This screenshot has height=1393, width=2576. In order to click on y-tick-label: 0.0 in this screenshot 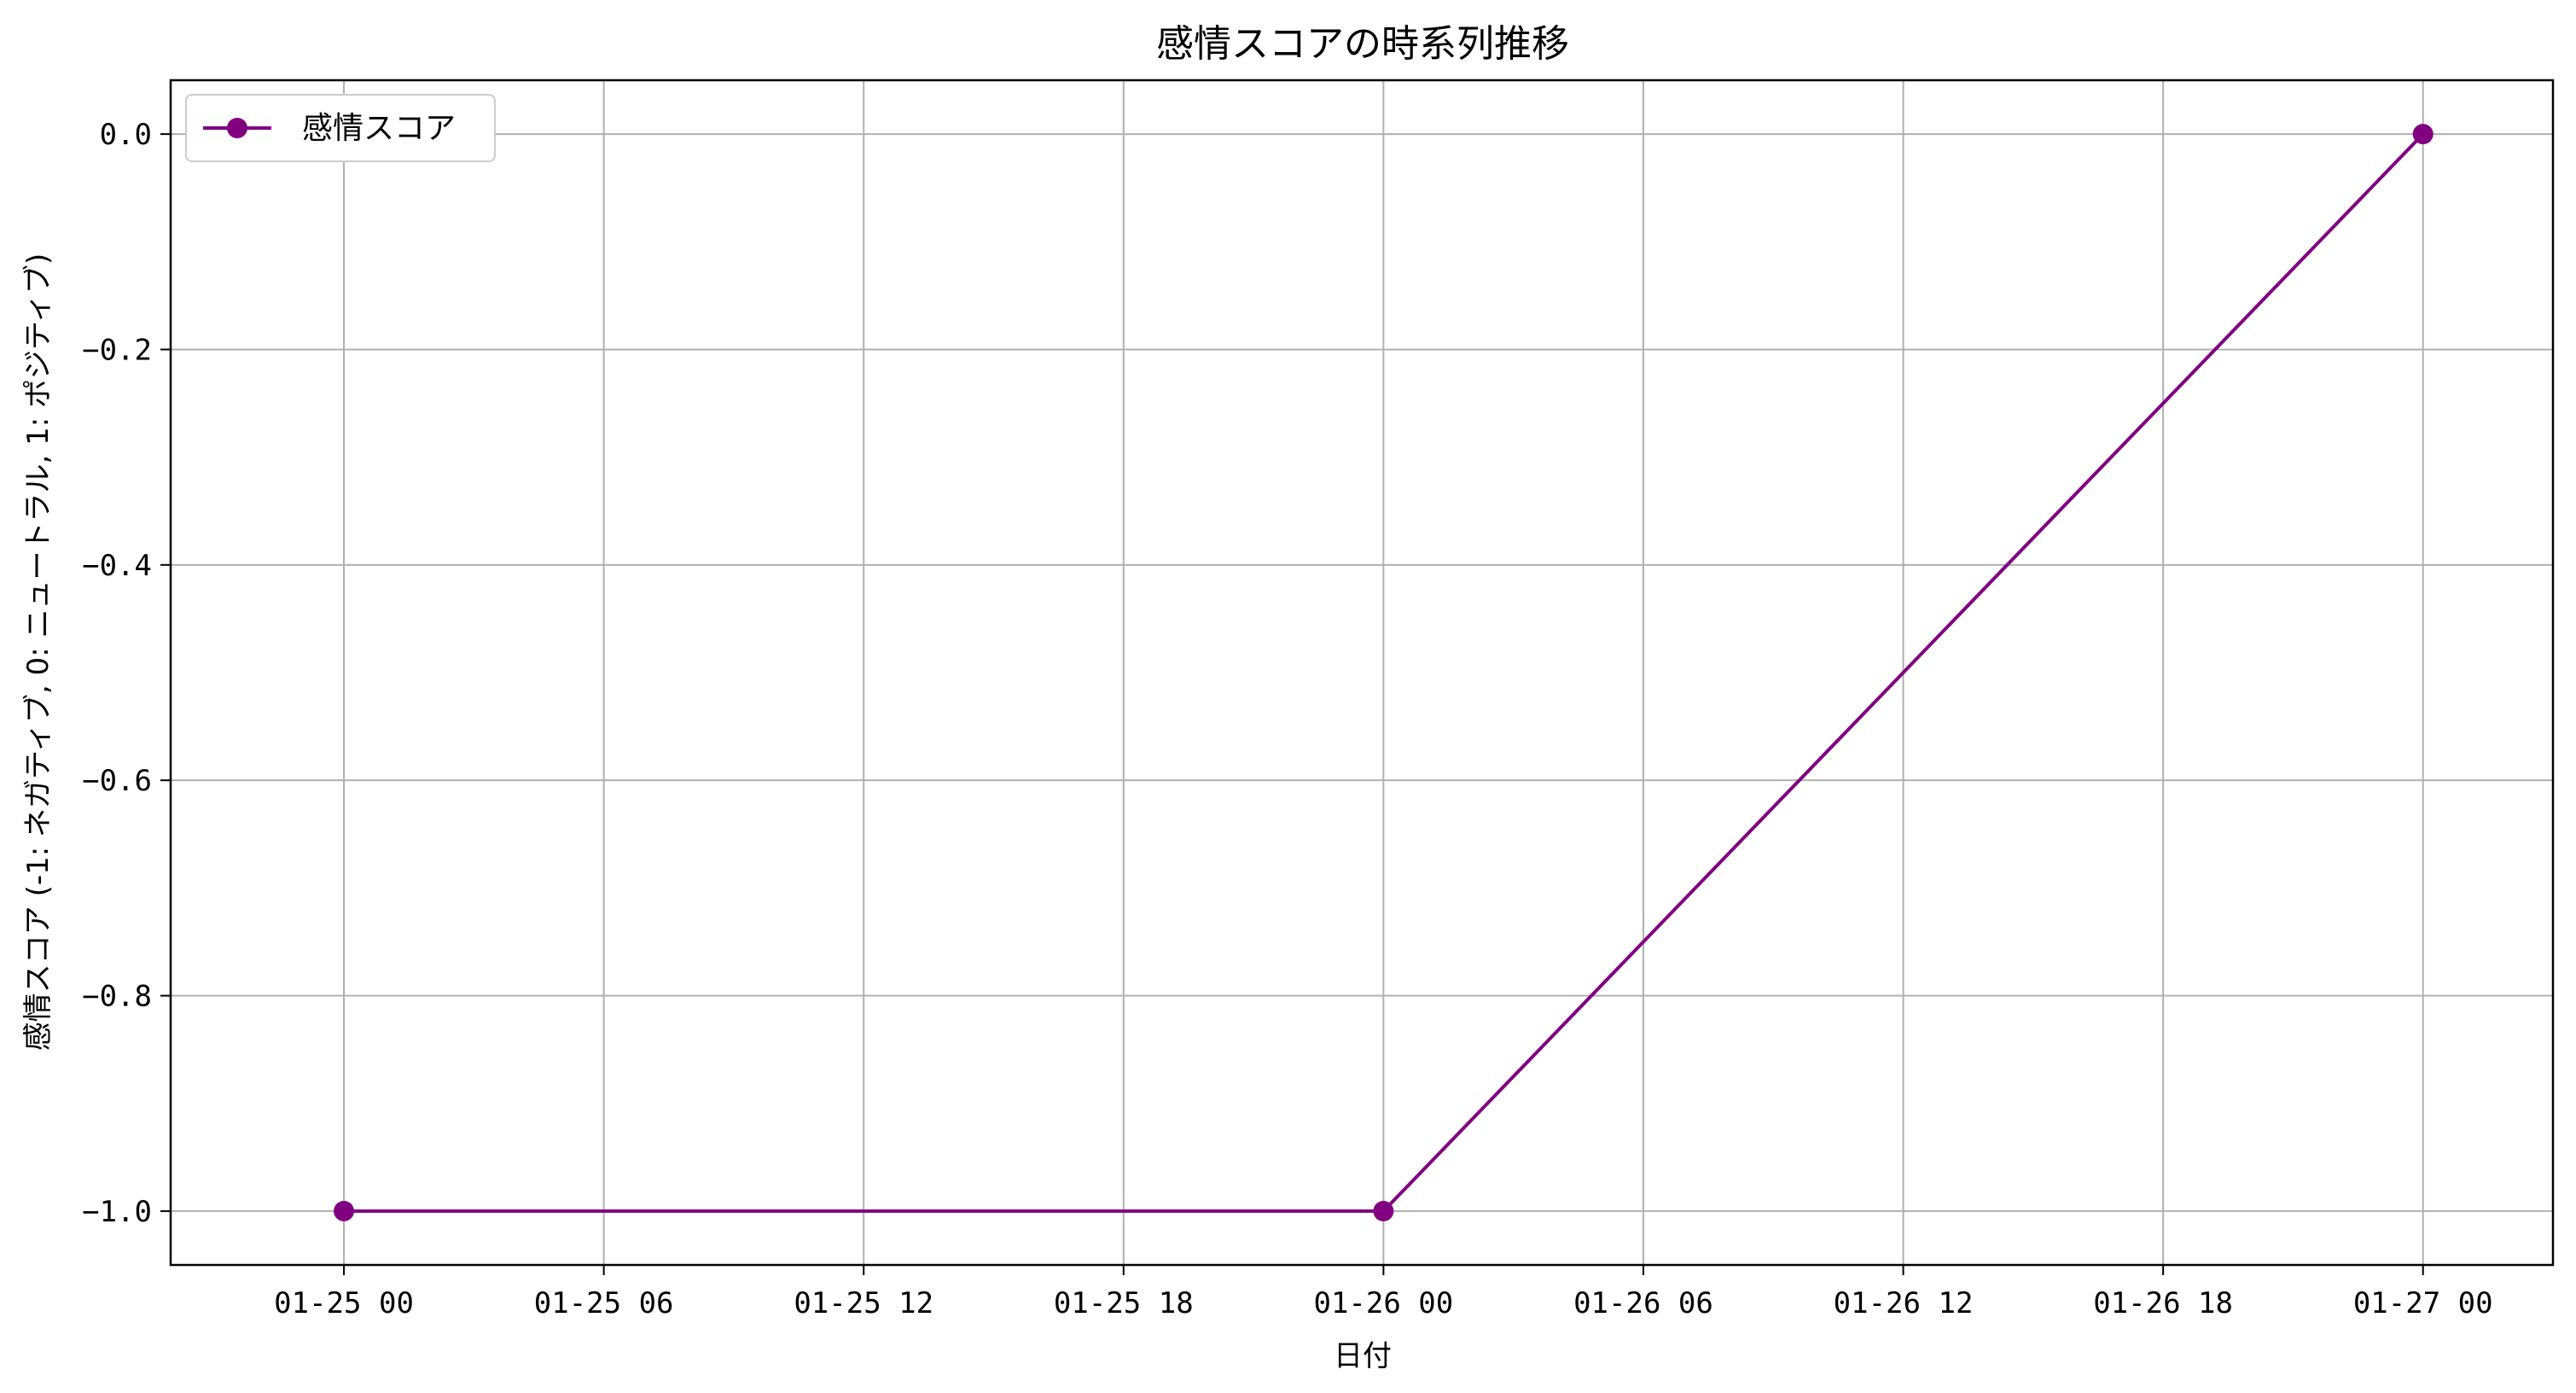, I will do `click(126, 135)`.